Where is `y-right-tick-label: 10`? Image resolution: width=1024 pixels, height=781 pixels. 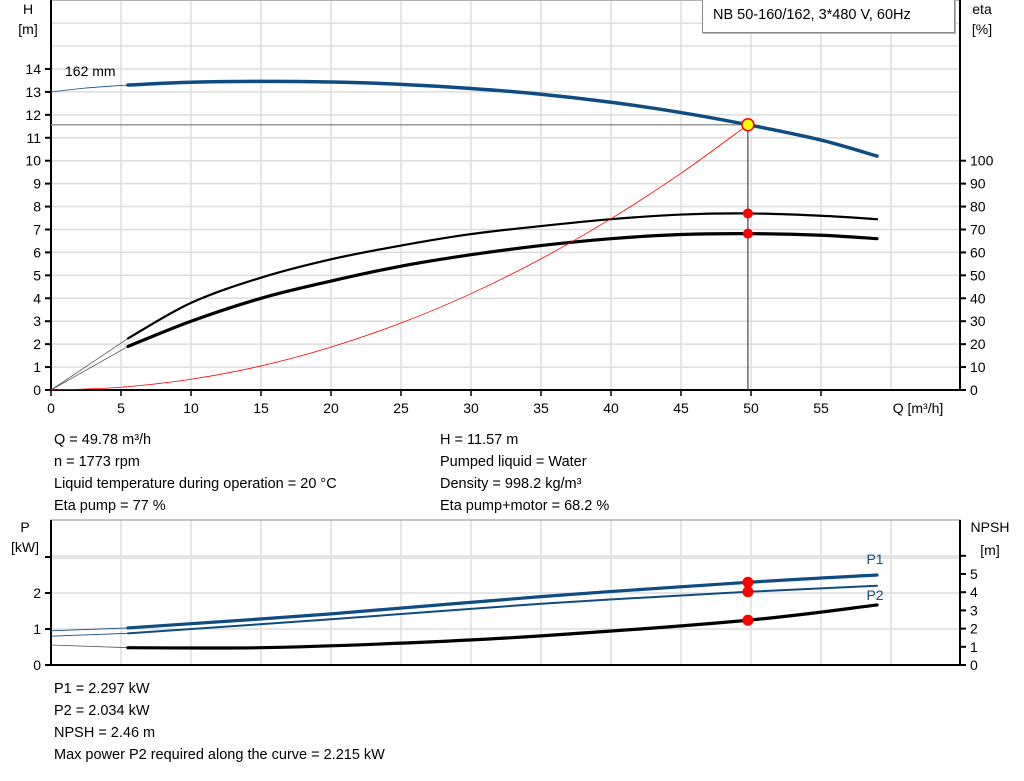 y-right-tick-label: 10 is located at coordinates (978, 367).